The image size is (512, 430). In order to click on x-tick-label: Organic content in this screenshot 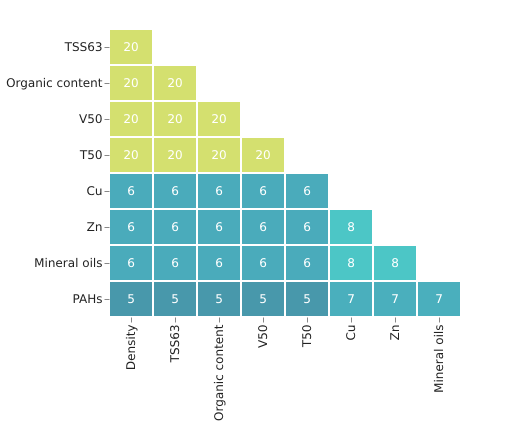, I will do `click(219, 372)`.